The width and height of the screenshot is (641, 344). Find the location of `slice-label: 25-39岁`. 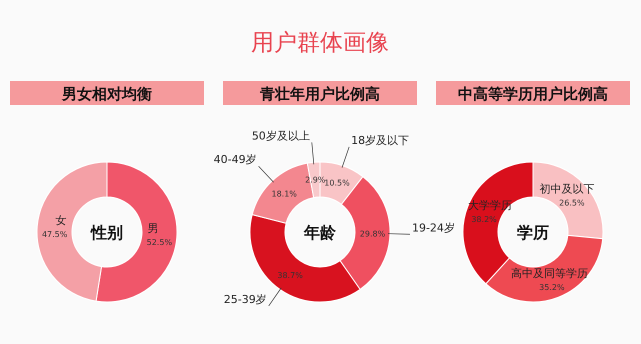

slice-label: 25-39岁 is located at coordinates (245, 299).